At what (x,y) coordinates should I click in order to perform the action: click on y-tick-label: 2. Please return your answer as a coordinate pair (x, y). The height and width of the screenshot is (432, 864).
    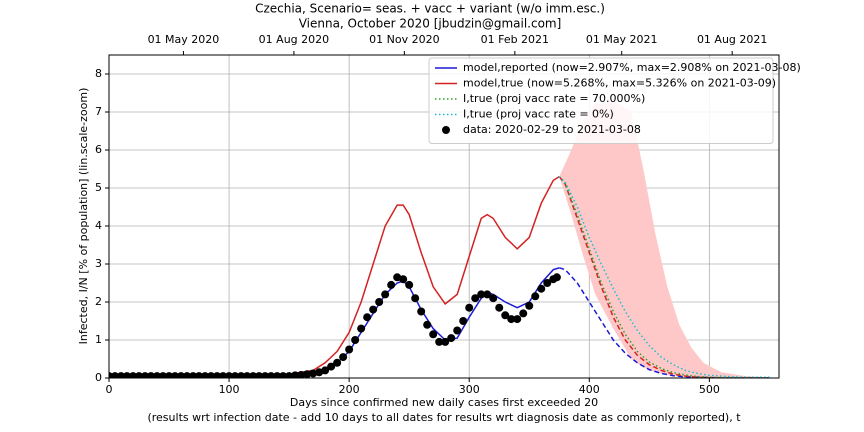
    Looking at the image, I should click on (98, 301).